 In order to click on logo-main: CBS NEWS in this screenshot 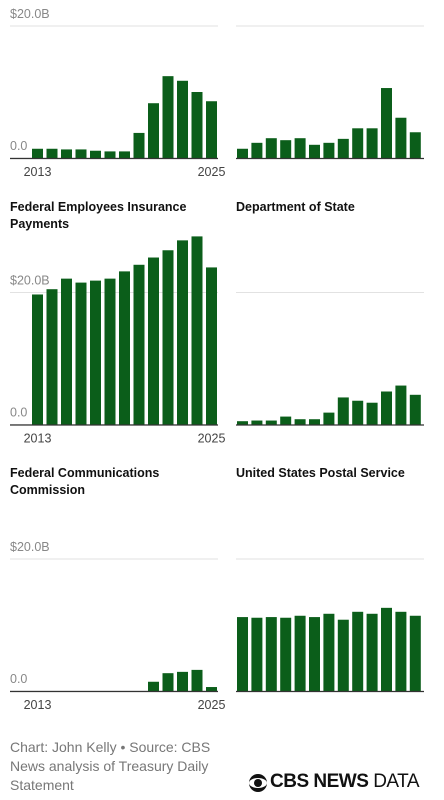, I will do `click(319, 781)`.